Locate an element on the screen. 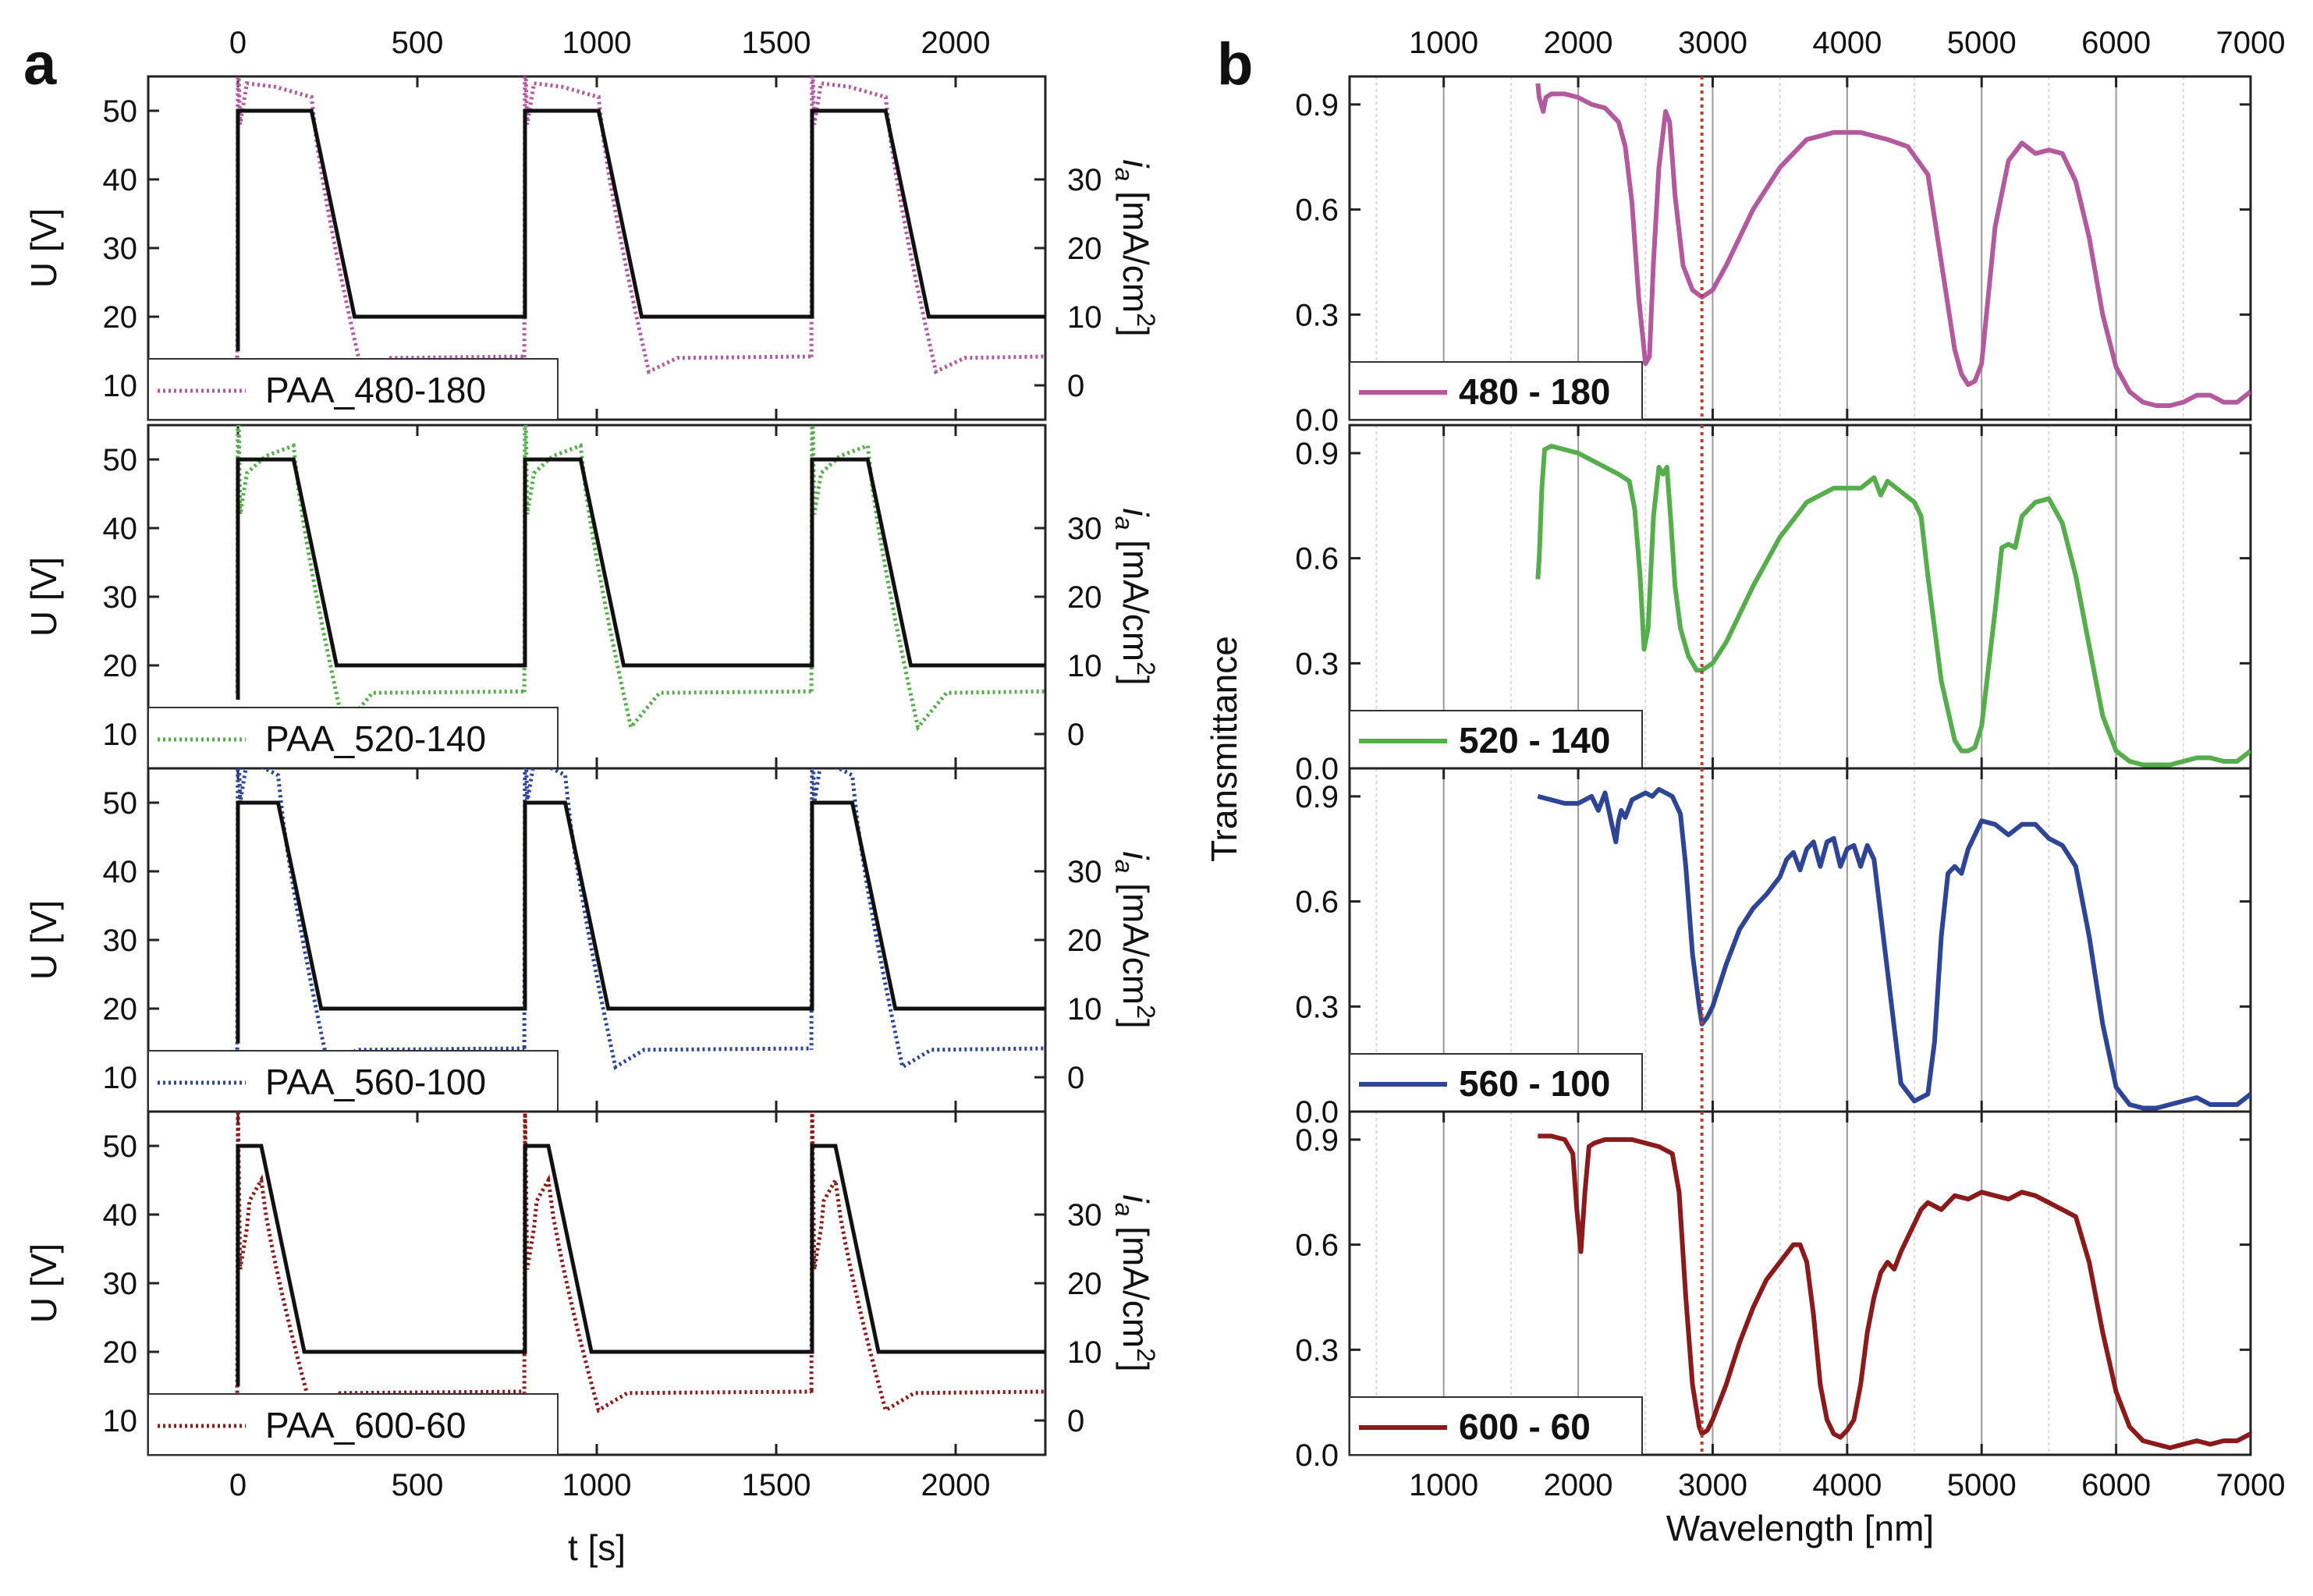 The height and width of the screenshot is (1596, 2313). b-top-xtick-label: 4000 is located at coordinates (1847, 43).